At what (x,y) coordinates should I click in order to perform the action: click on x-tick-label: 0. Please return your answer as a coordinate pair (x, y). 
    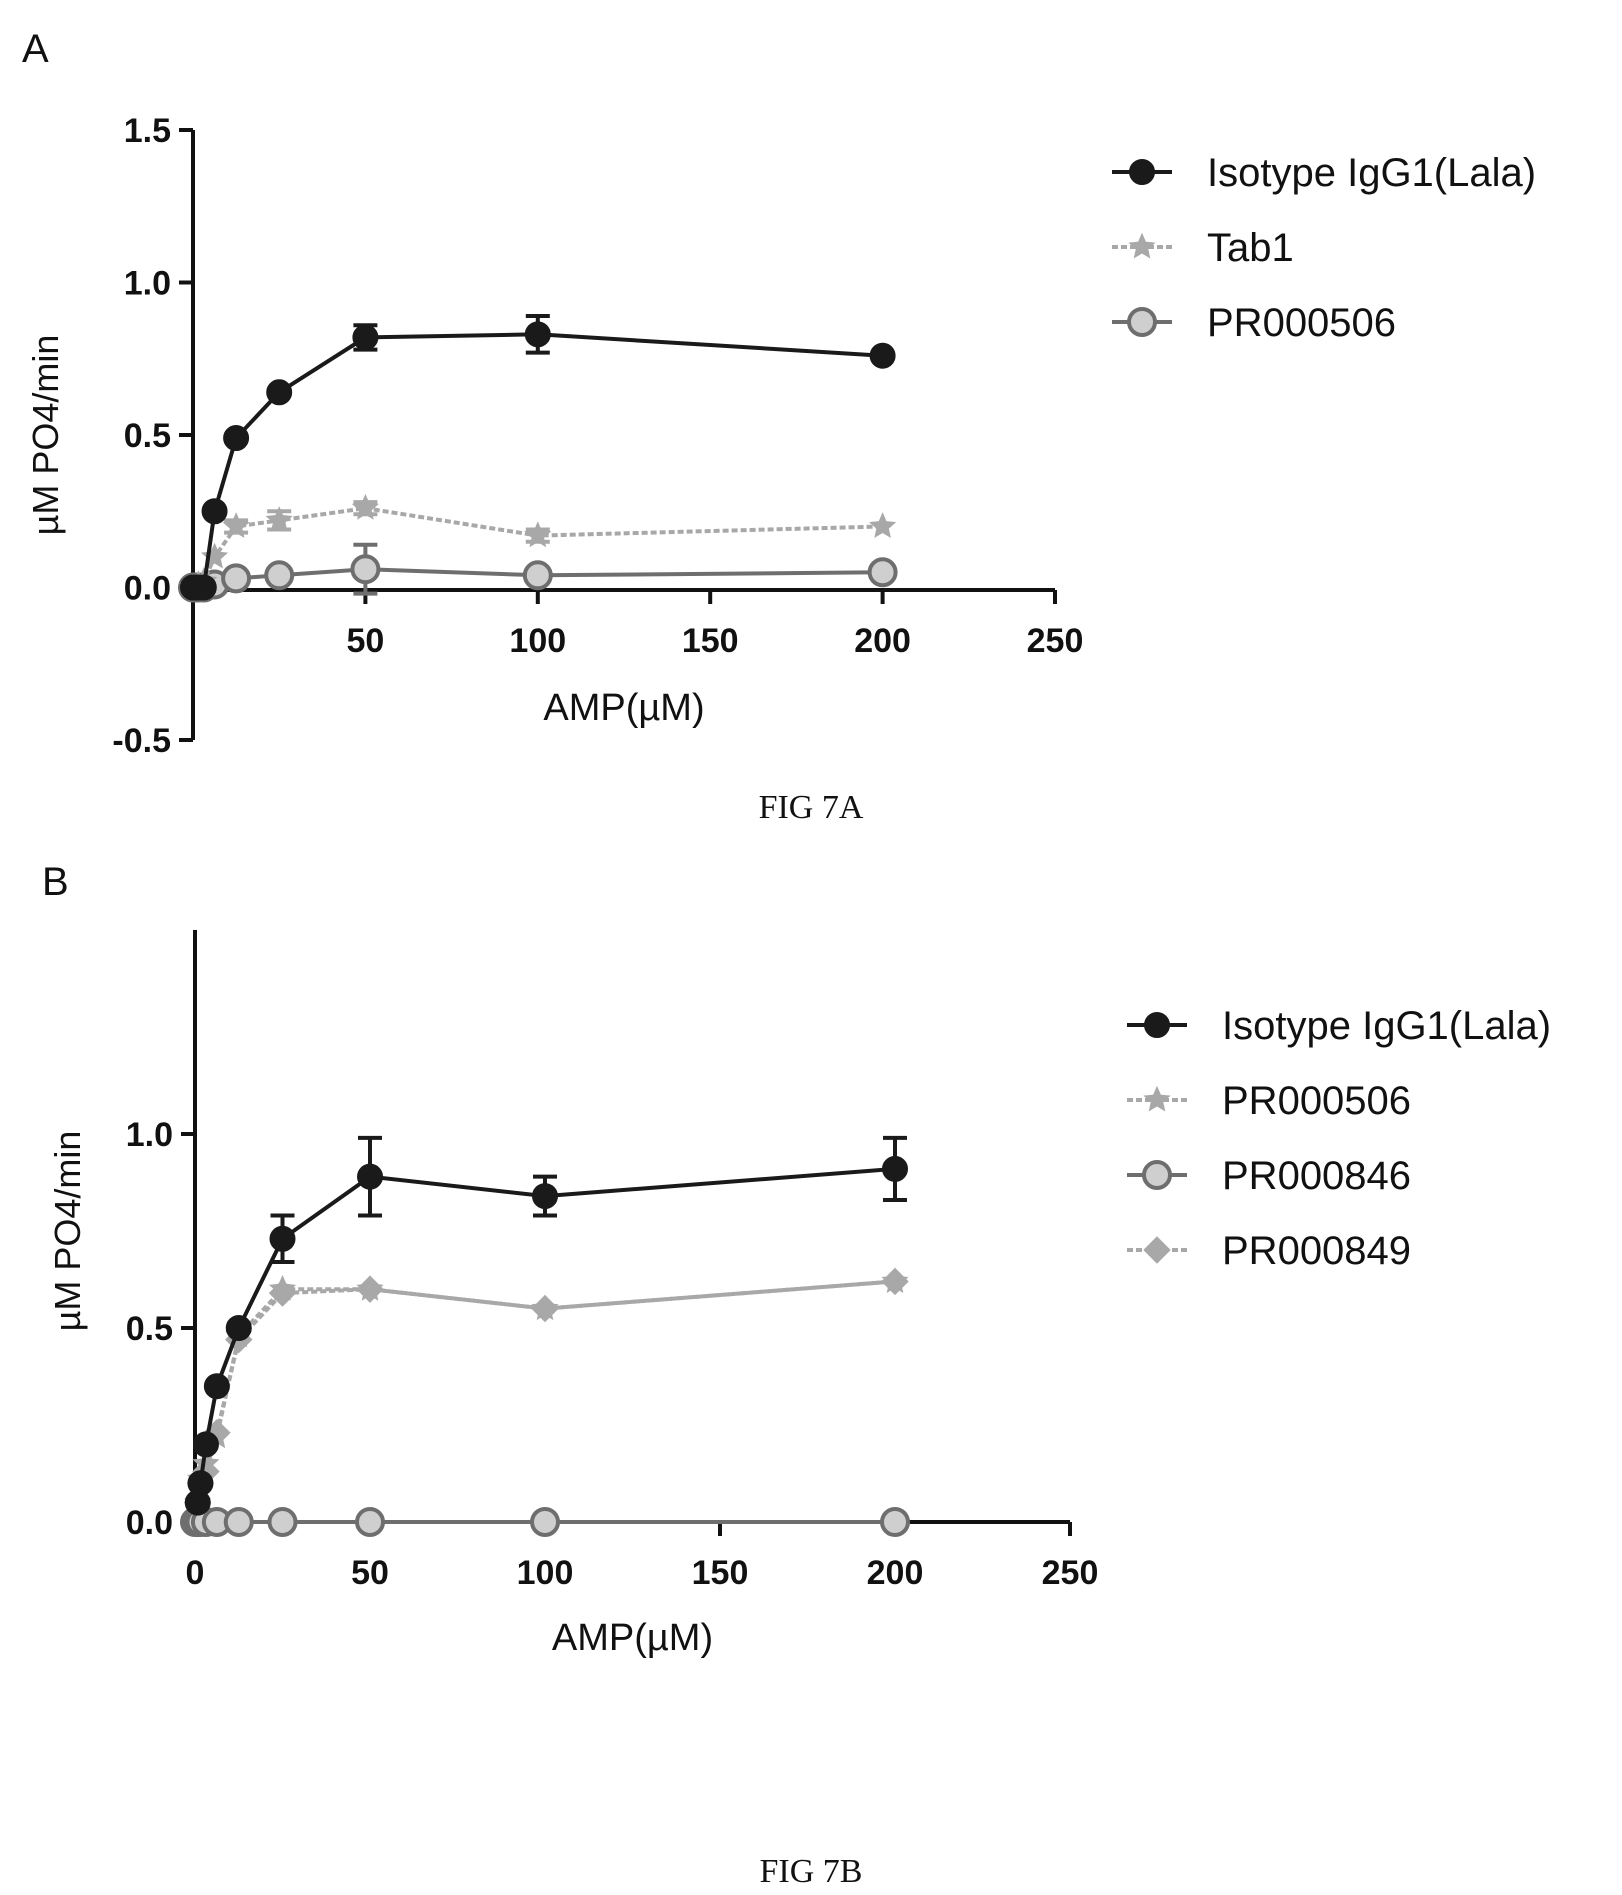
    Looking at the image, I should click on (195, 1573).